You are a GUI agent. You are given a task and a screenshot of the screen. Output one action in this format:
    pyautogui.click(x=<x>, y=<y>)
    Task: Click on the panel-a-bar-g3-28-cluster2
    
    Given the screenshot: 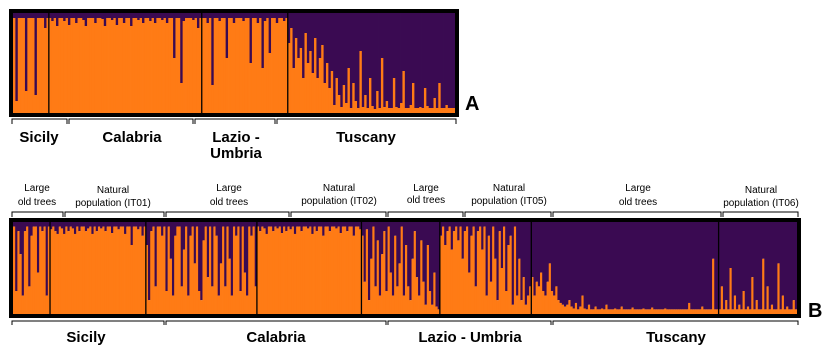 What is the action you would take?
    pyautogui.click(x=268, y=15)
    